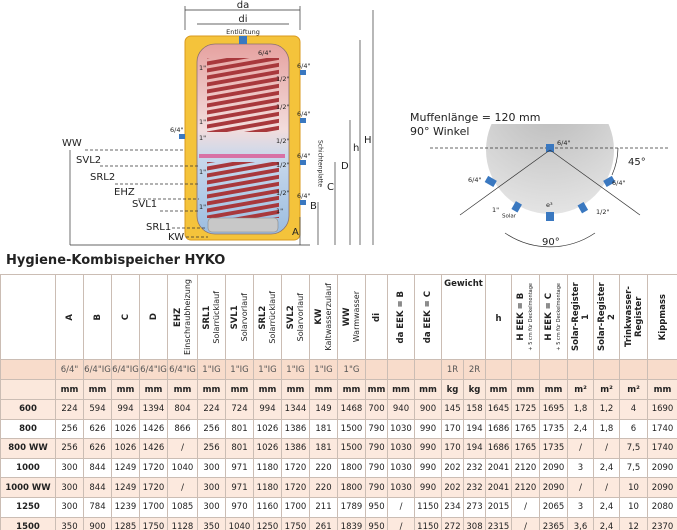 Image resolution: width=677 pixels, height=530 pixels. Describe the element at coordinates (554, 448) in the screenshot. I see `data-cell: 1735` at that location.